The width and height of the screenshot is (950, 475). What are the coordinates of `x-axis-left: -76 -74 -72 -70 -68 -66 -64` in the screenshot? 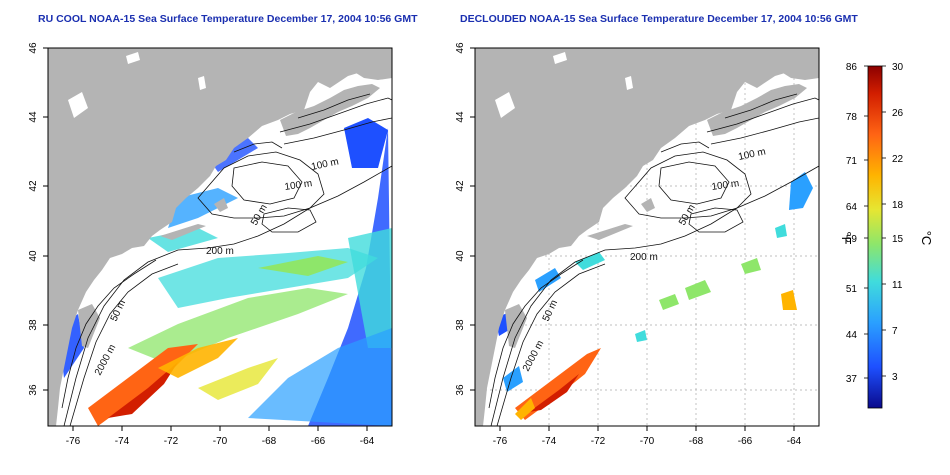 It's located at (220, 436).